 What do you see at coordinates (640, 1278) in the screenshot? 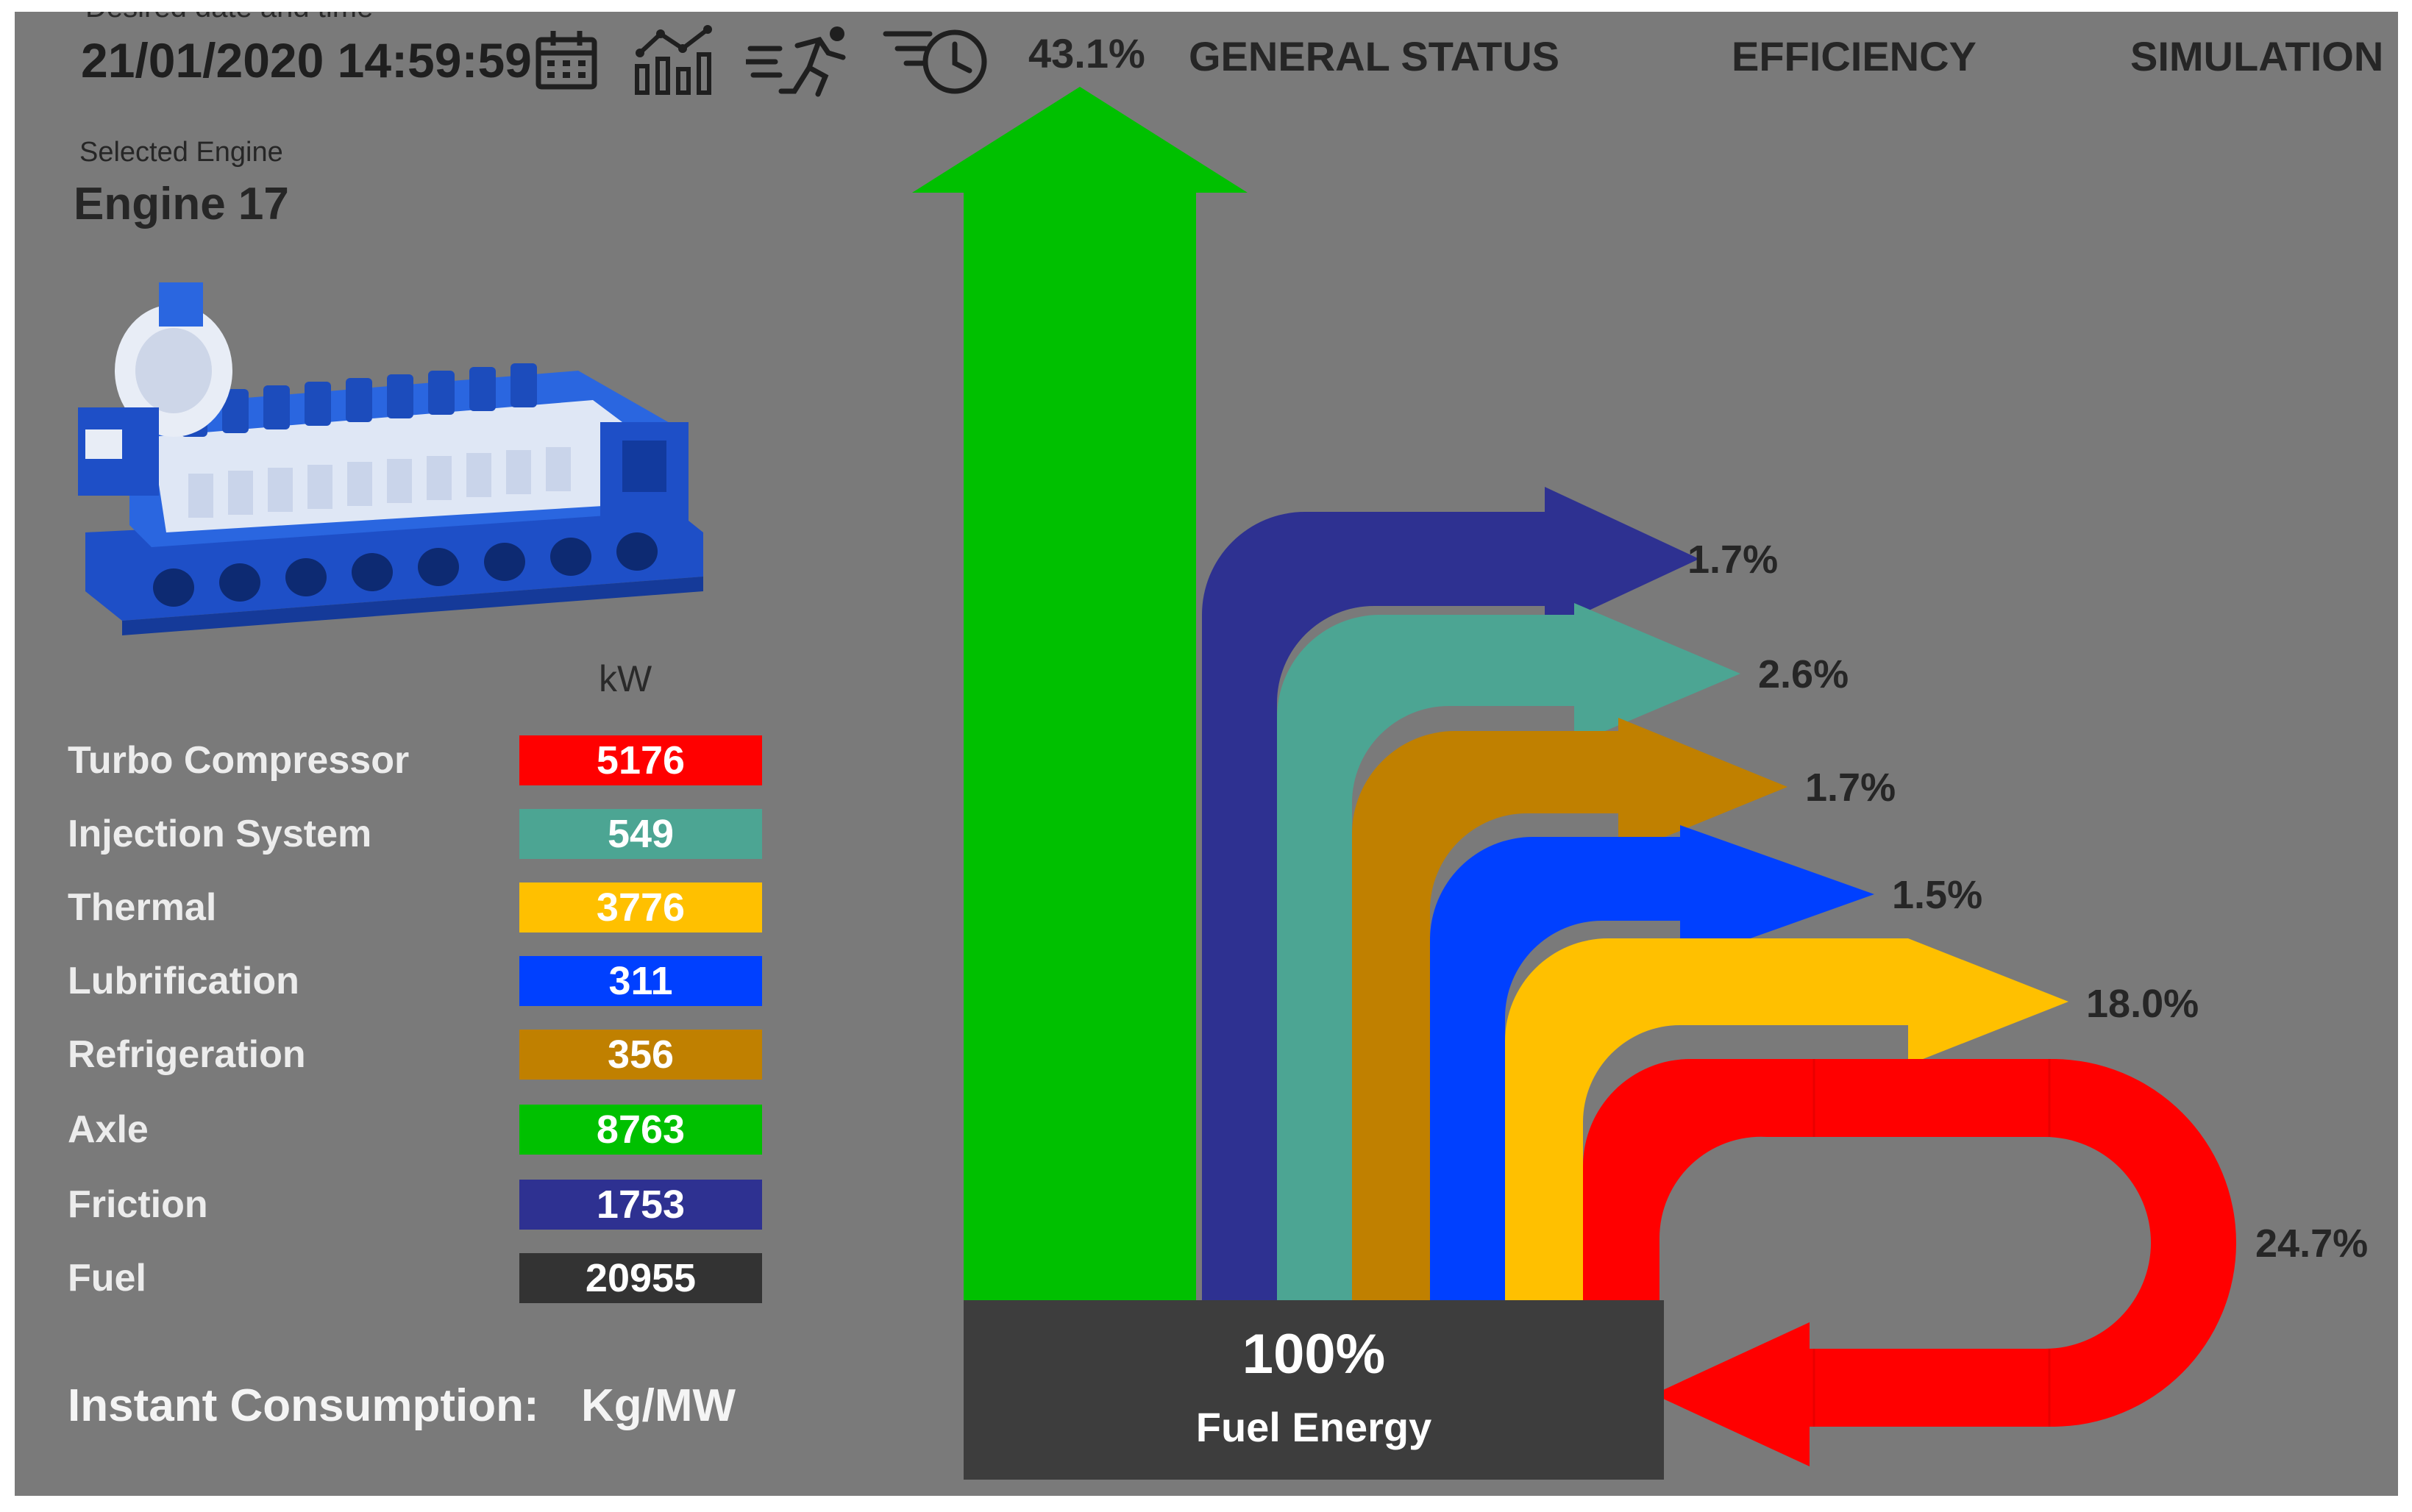
I see `value-fuel: 20955` at bounding box center [640, 1278].